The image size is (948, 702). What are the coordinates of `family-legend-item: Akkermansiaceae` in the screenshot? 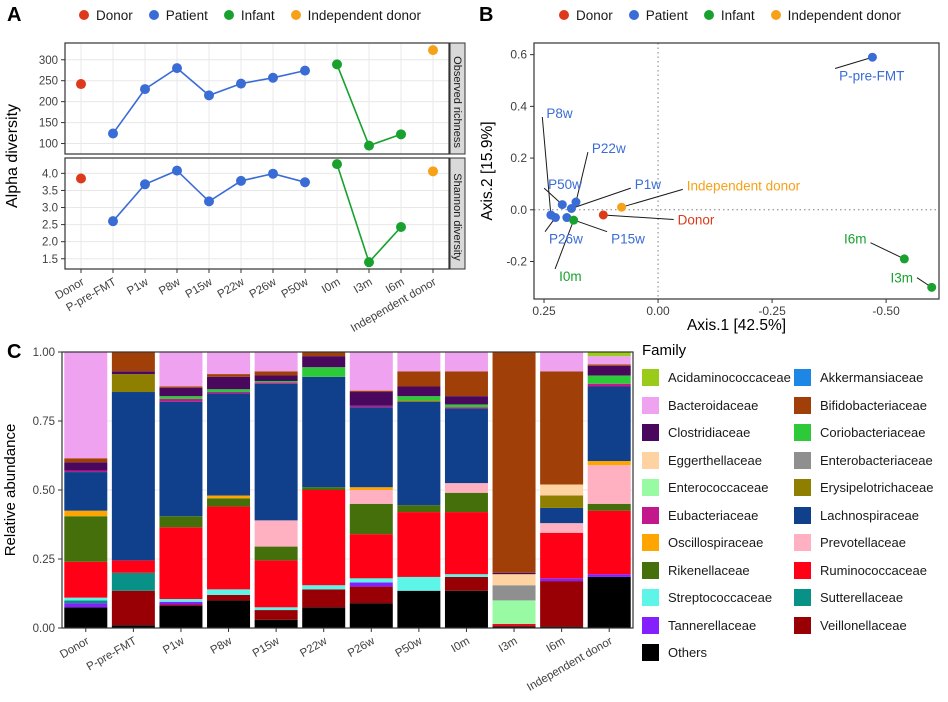 It's located at (863, 377).